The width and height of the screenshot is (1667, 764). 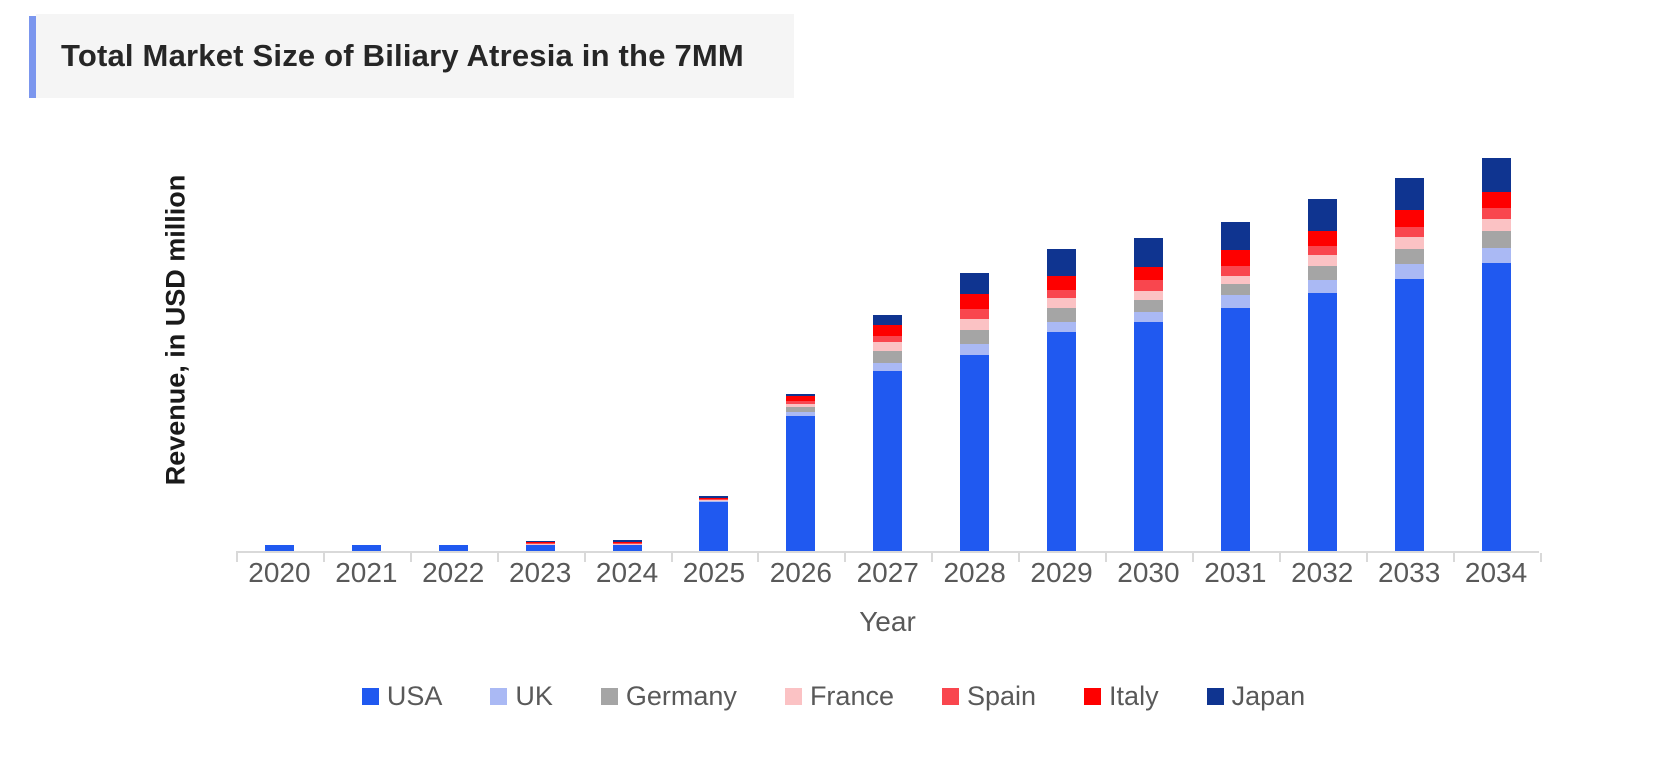 What do you see at coordinates (801, 414) in the screenshot?
I see `bar-segment-uk-2026` at bounding box center [801, 414].